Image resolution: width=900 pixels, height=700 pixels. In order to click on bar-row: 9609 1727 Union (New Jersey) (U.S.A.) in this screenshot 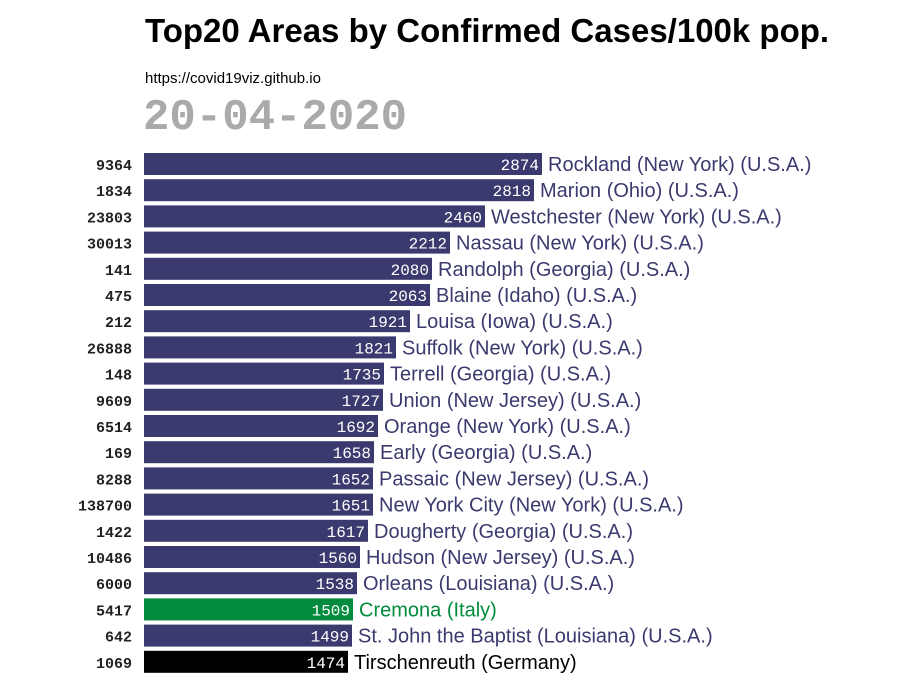, I will do `click(368, 400)`.